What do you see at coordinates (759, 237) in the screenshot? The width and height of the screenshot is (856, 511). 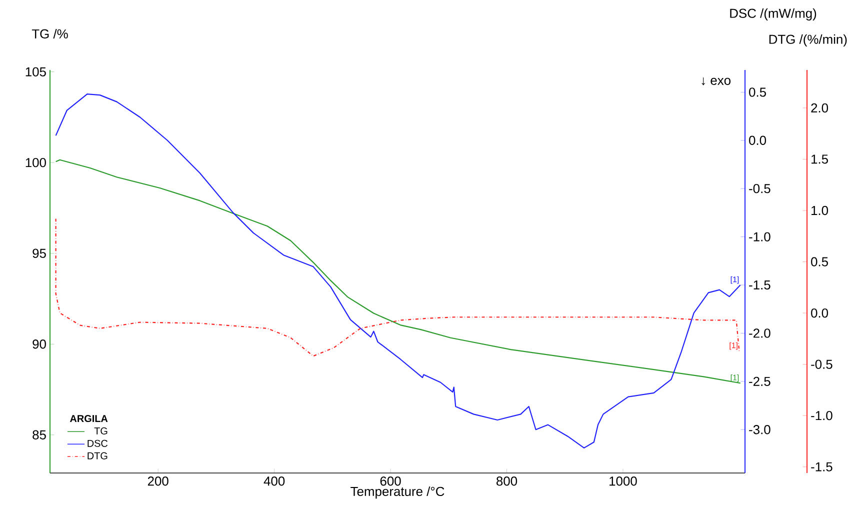 I see `y2-tick-label: -1.0` at bounding box center [759, 237].